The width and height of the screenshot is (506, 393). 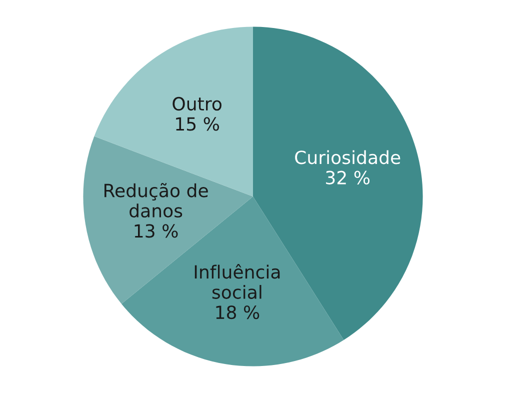 I want to click on data-label: 15 %, so click(x=197, y=124).